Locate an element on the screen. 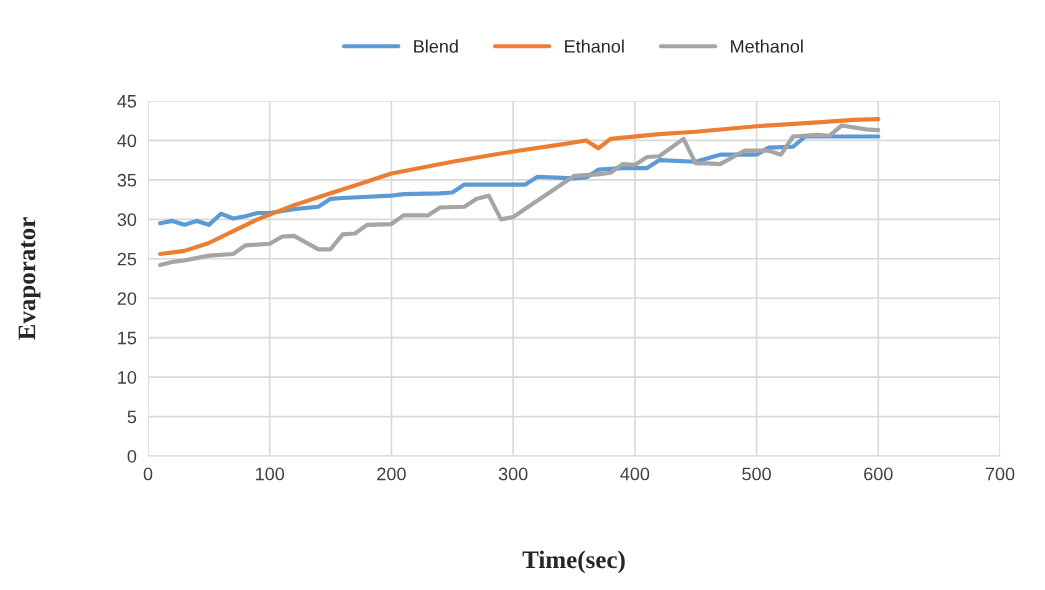 This screenshot has width=1045, height=590. y-tick-label: 30 is located at coordinates (127, 220).